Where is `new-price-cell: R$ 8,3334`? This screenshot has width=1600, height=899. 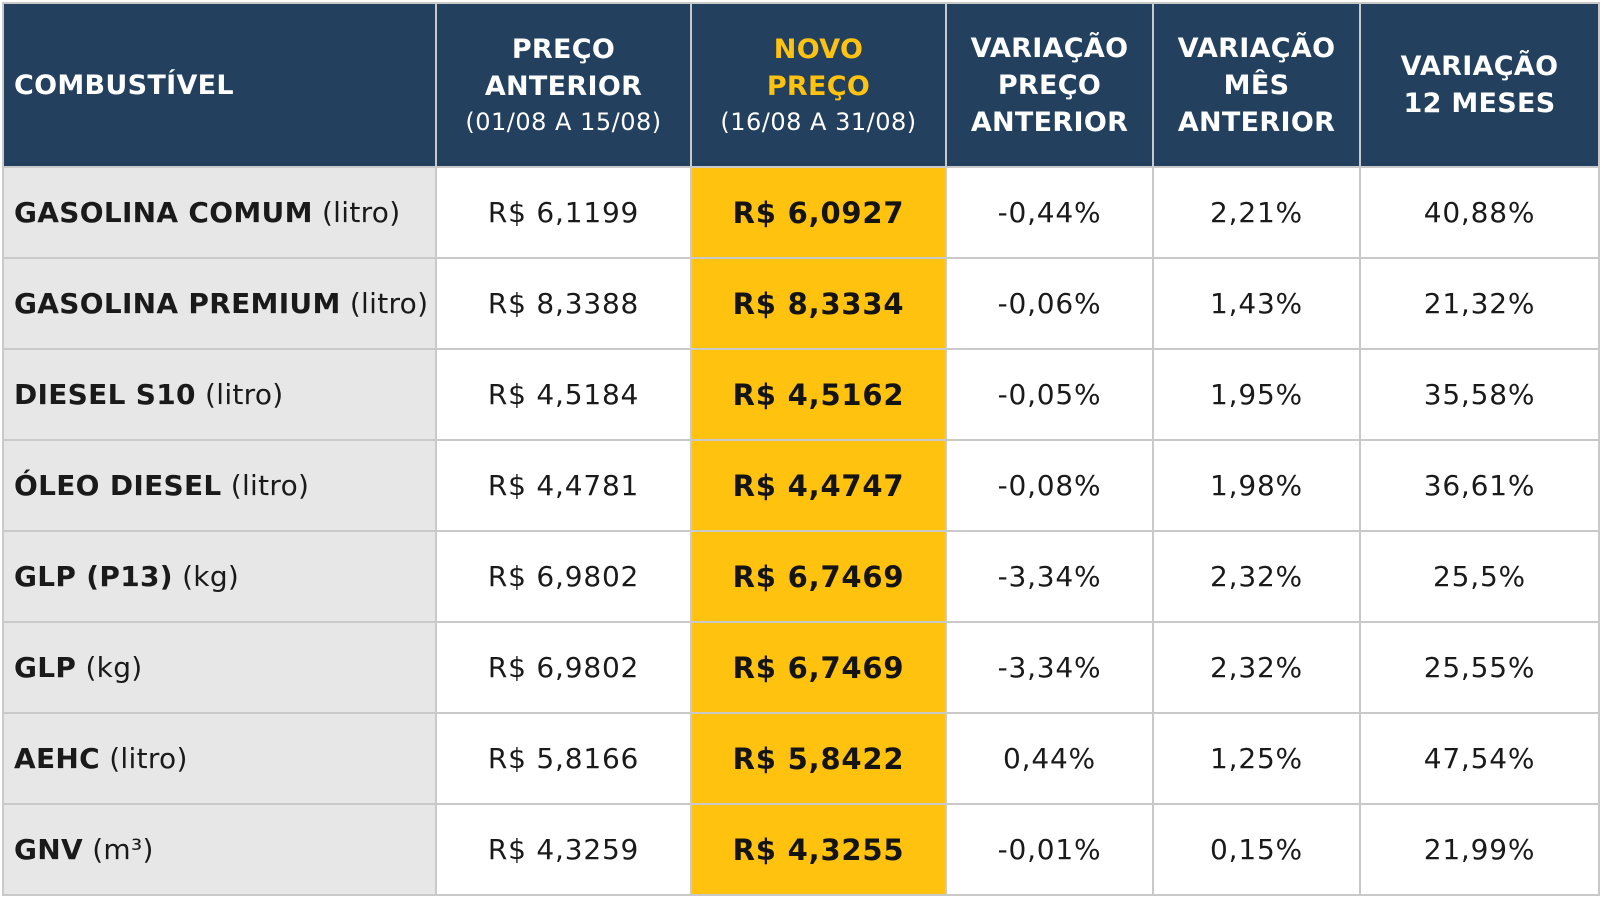
new-price-cell: R$ 8,3334 is located at coordinates (818, 303).